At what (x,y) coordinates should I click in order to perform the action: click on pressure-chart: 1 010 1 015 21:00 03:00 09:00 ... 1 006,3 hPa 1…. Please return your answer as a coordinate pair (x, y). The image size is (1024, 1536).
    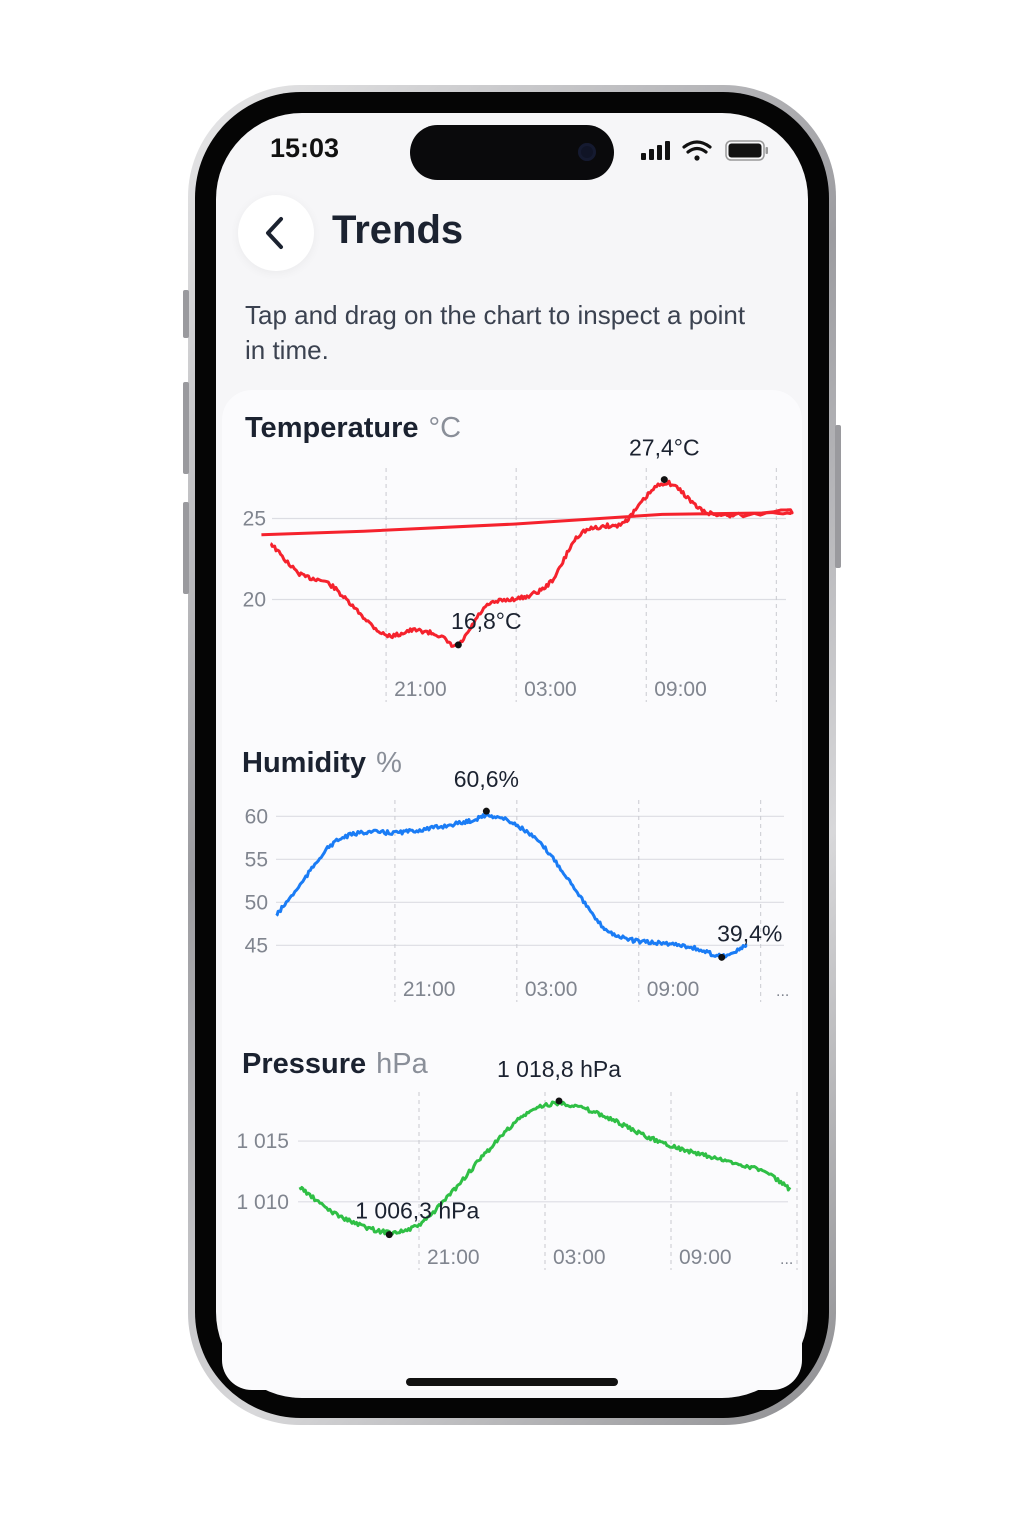
    Looking at the image, I should click on (517, 1163).